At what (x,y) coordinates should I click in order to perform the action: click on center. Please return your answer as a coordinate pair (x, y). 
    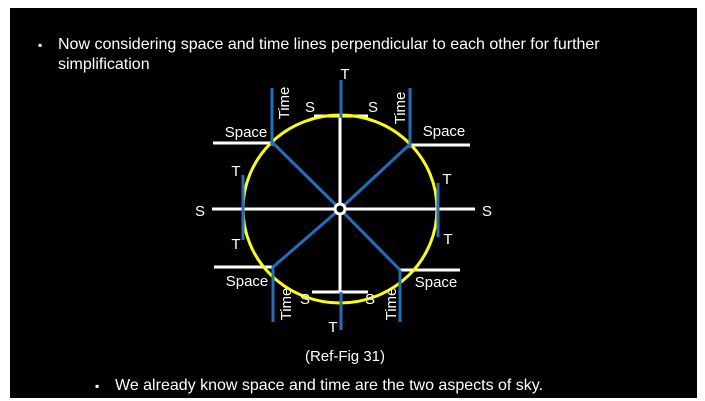
    Looking at the image, I should click on (340, 209).